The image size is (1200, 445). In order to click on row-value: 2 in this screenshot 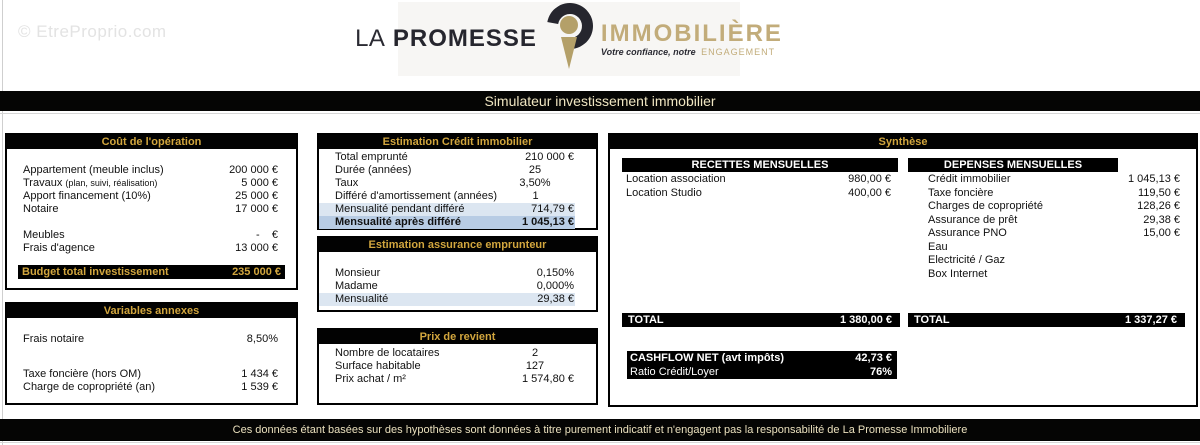, I will do `click(535, 353)`.